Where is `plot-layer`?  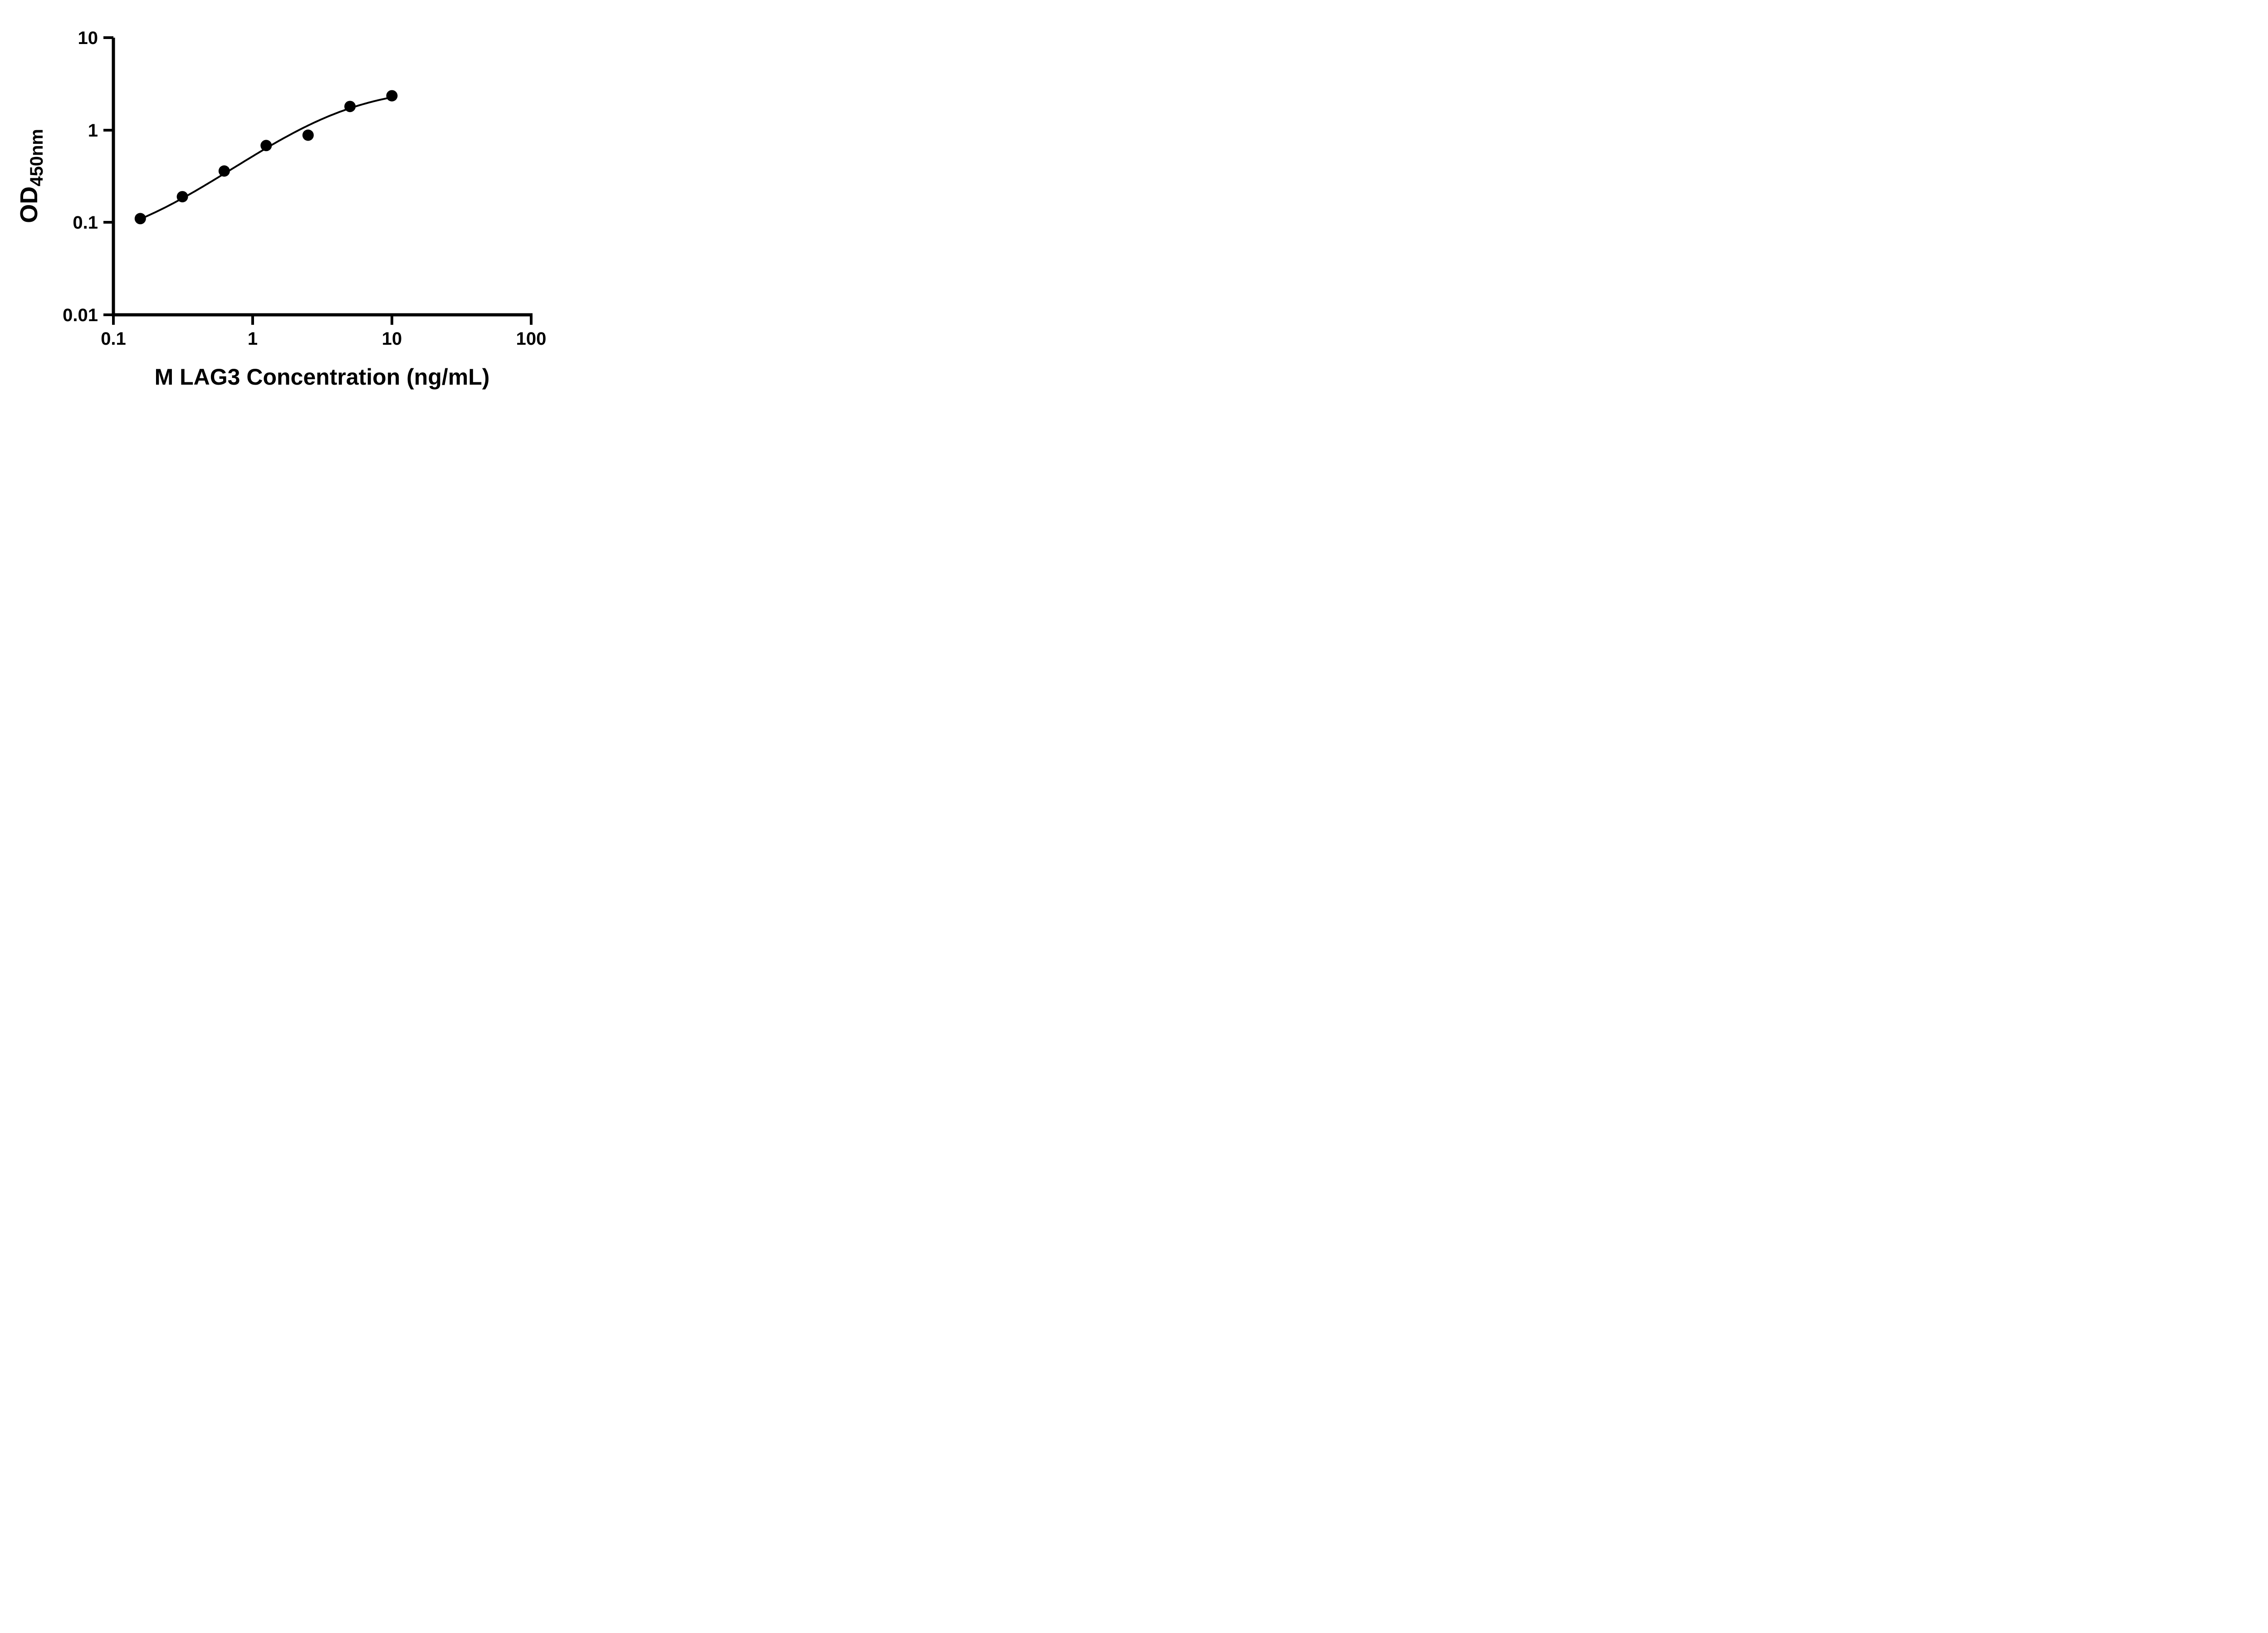
plot-layer is located at coordinates (266, 157).